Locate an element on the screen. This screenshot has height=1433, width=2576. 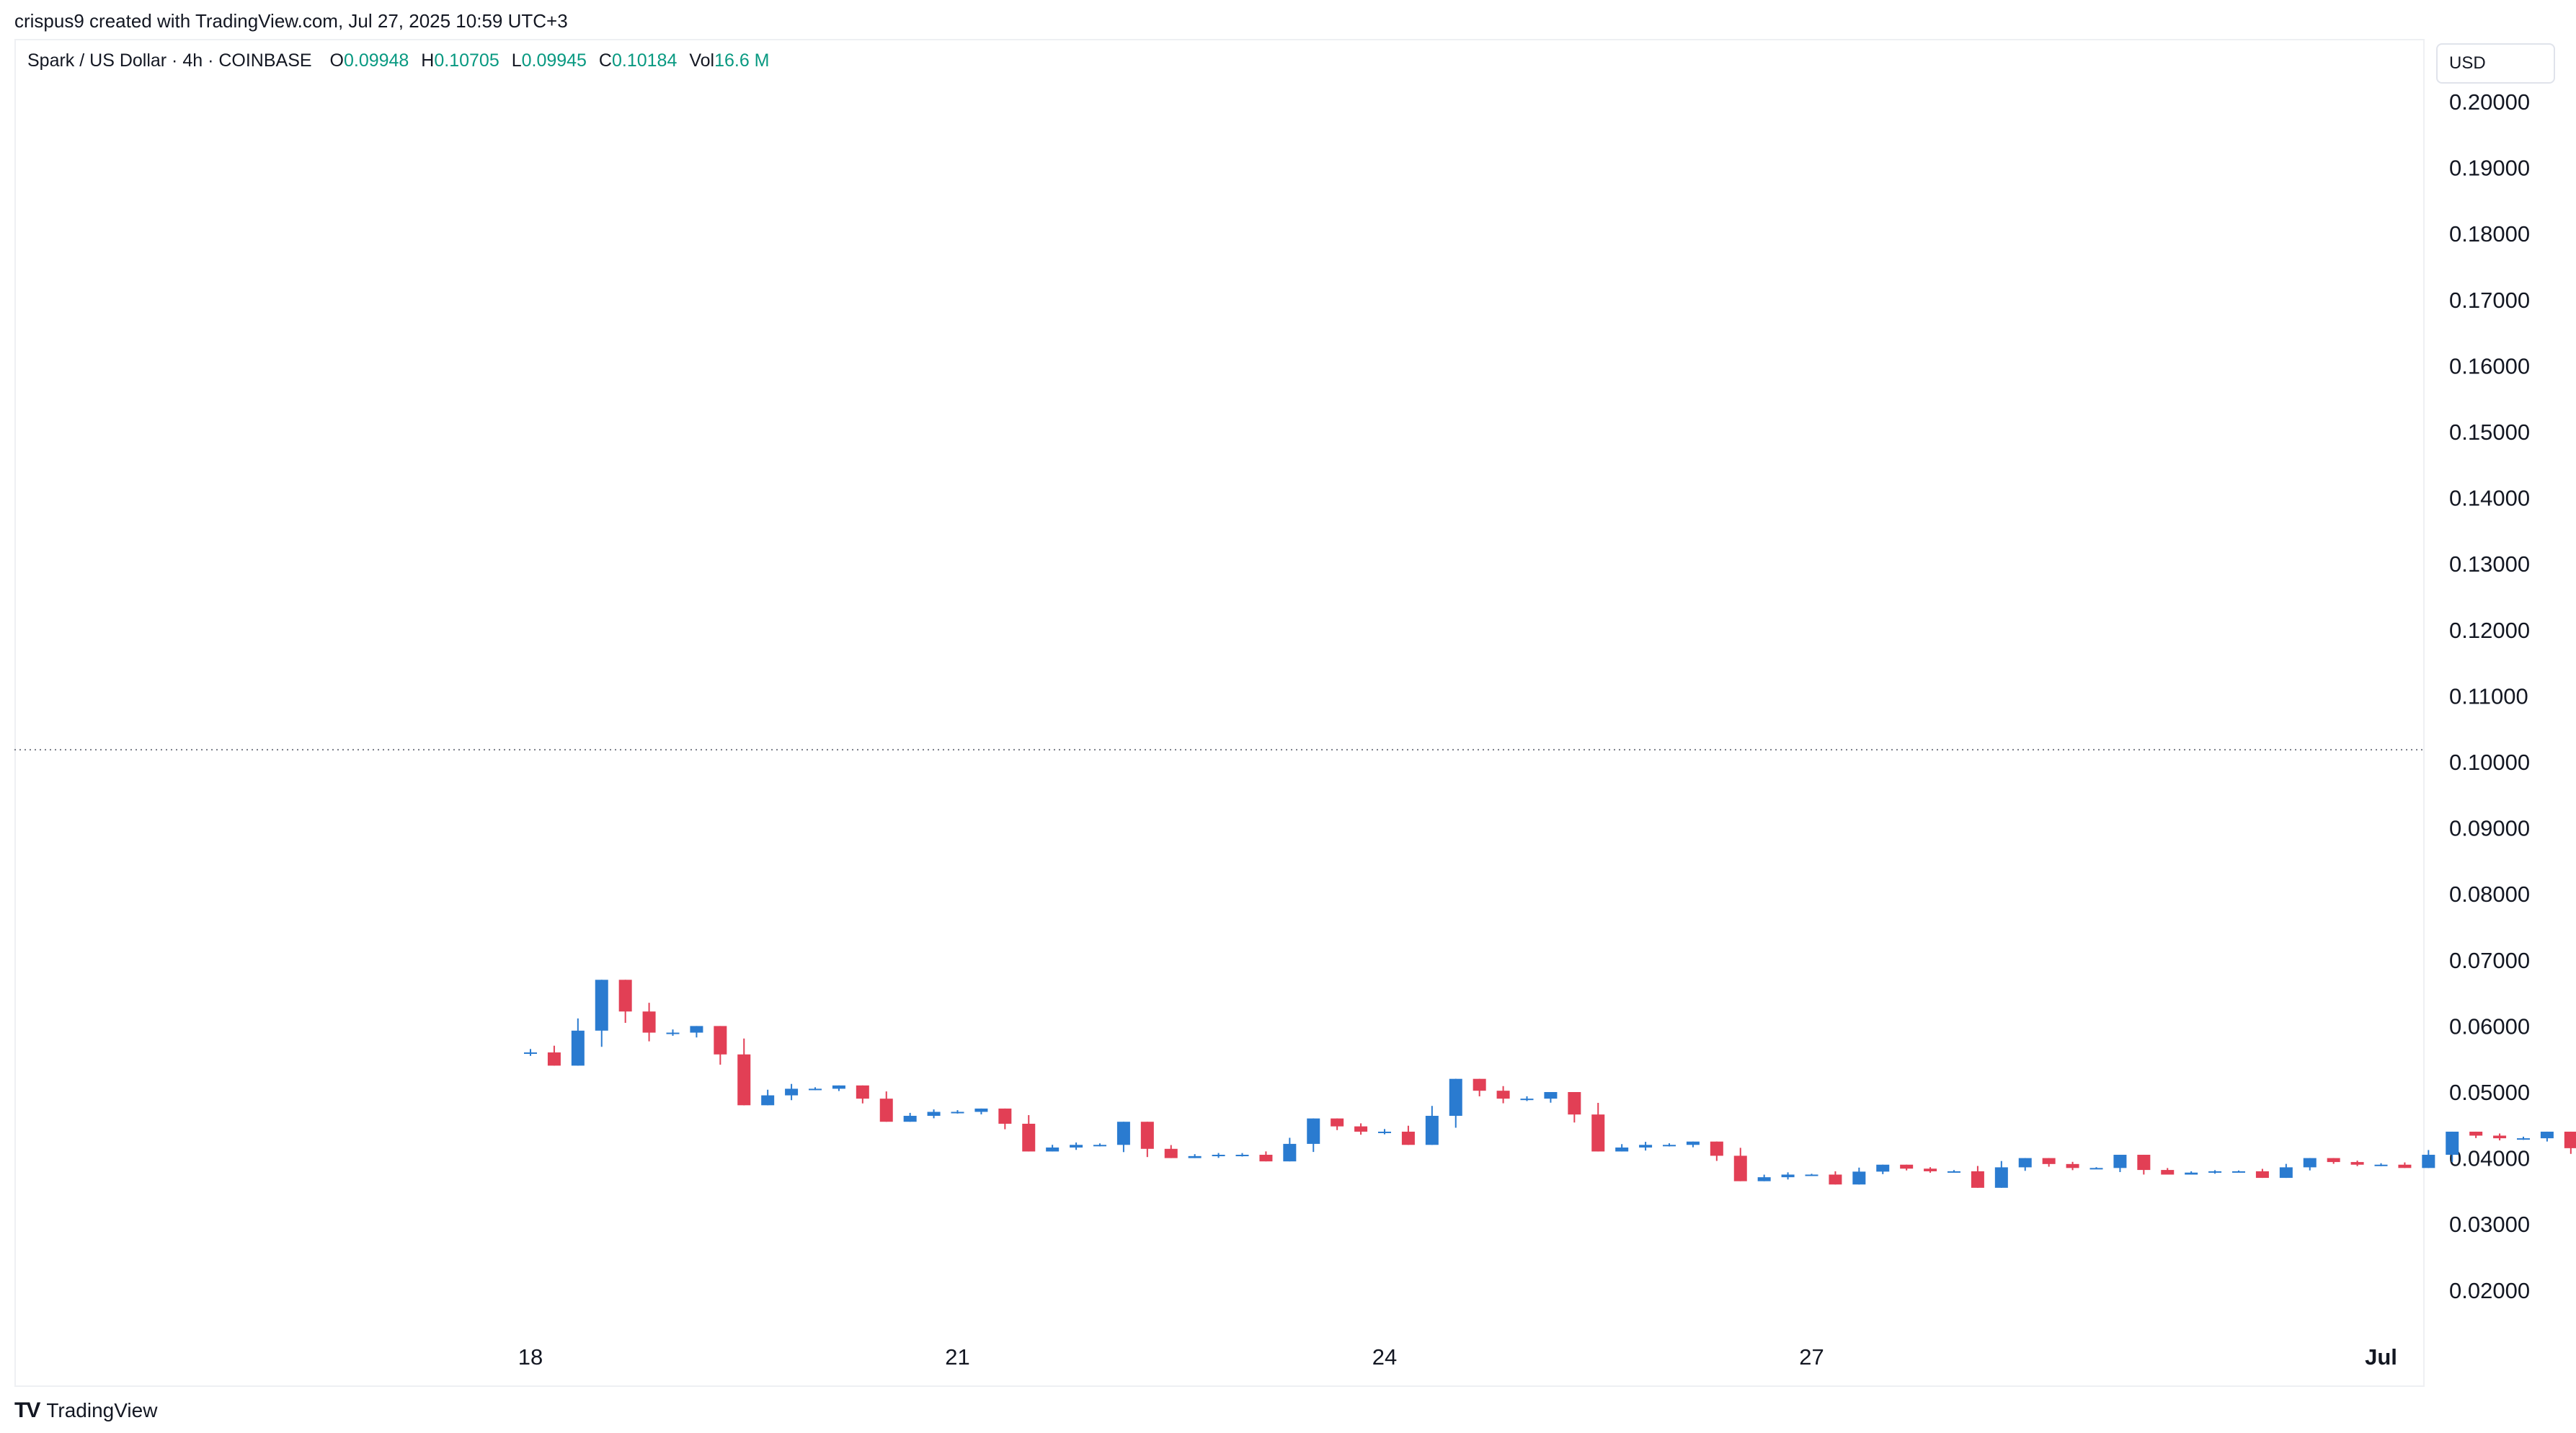
low-value: 0.09945 is located at coordinates (554, 60).